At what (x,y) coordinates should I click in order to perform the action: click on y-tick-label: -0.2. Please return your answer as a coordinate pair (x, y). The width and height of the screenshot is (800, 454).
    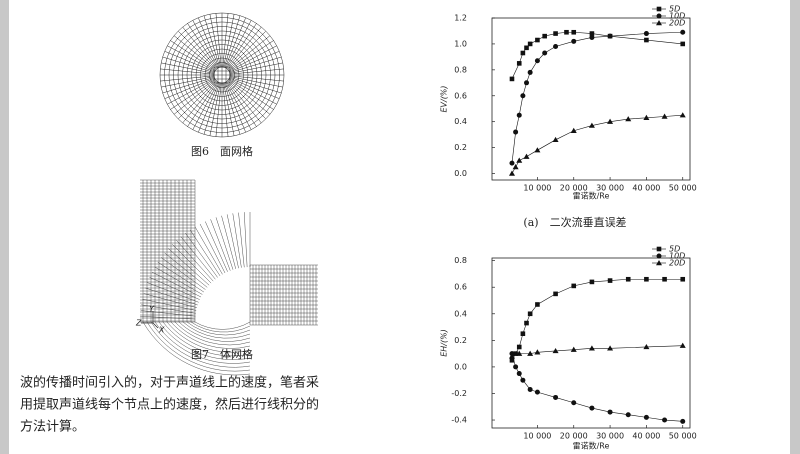
    Looking at the image, I should click on (459, 393).